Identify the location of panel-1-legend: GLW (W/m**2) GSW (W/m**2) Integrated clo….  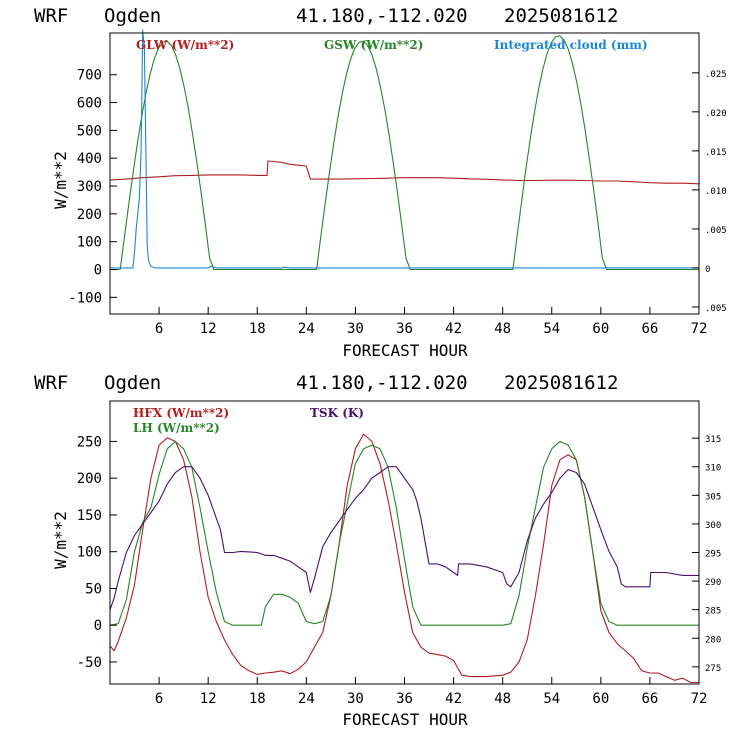
(392, 45).